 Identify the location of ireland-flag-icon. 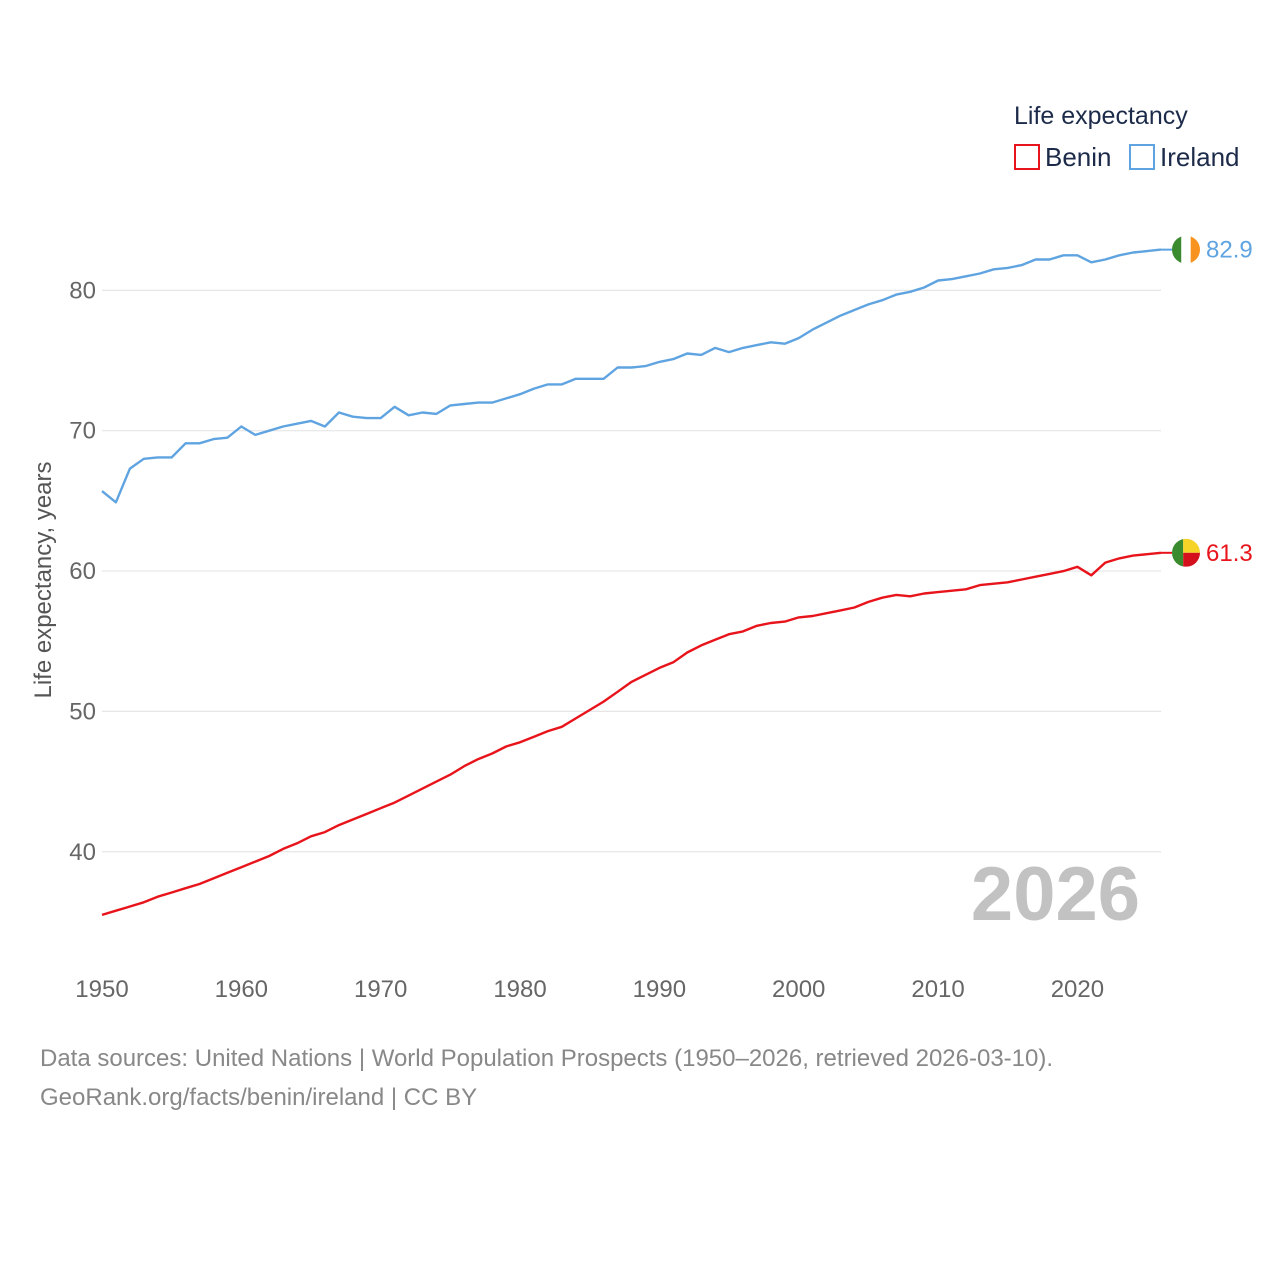
(1186, 249).